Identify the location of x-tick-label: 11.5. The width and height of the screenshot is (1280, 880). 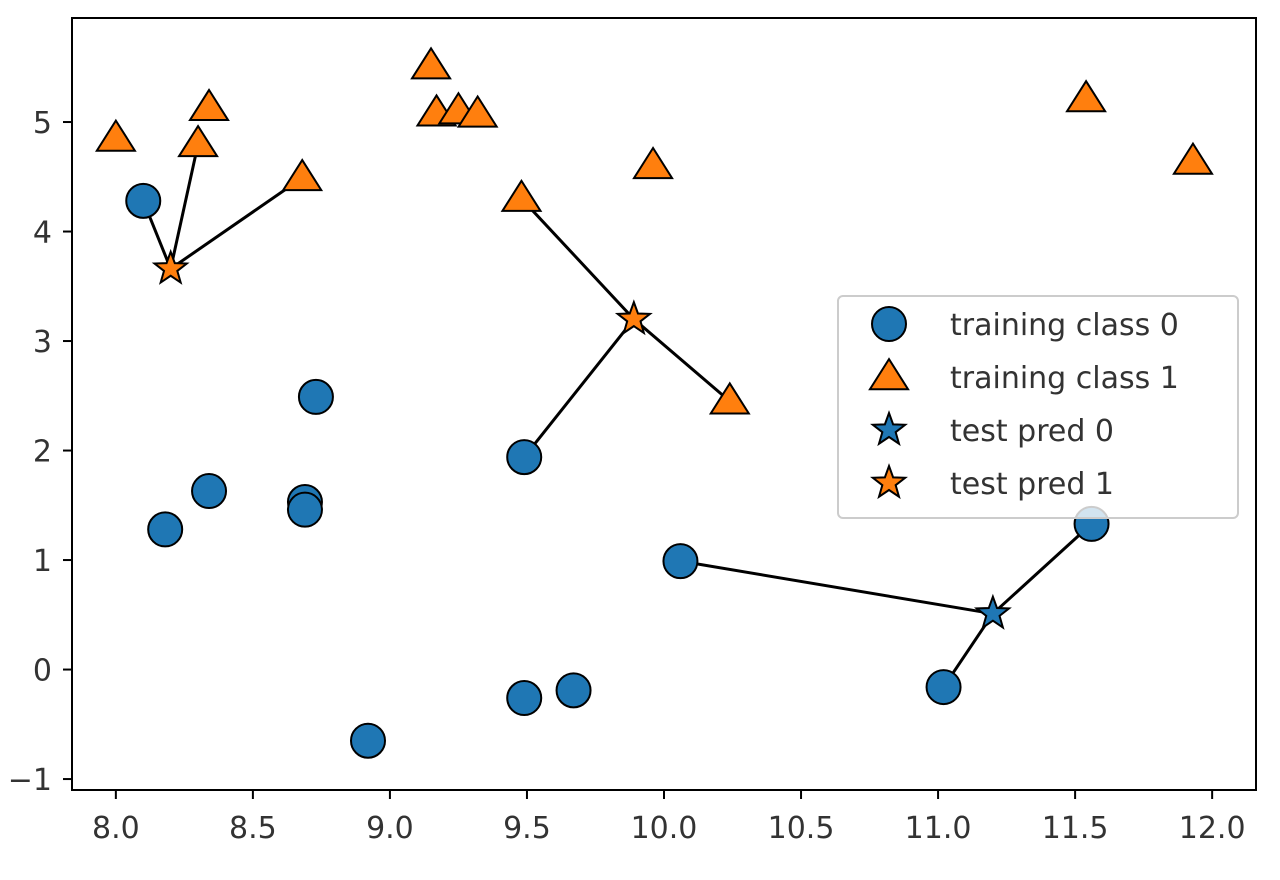
(1075, 828).